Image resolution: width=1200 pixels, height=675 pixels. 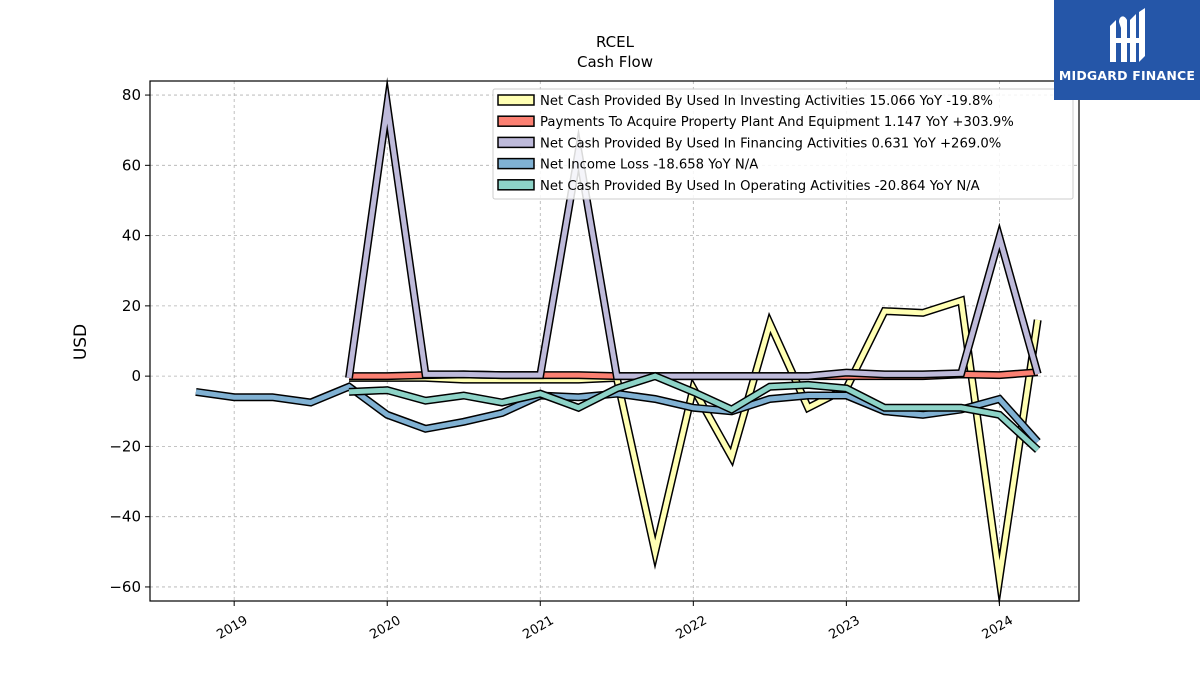 What do you see at coordinates (131, 306) in the screenshot?
I see `y-tick-label: 20` at bounding box center [131, 306].